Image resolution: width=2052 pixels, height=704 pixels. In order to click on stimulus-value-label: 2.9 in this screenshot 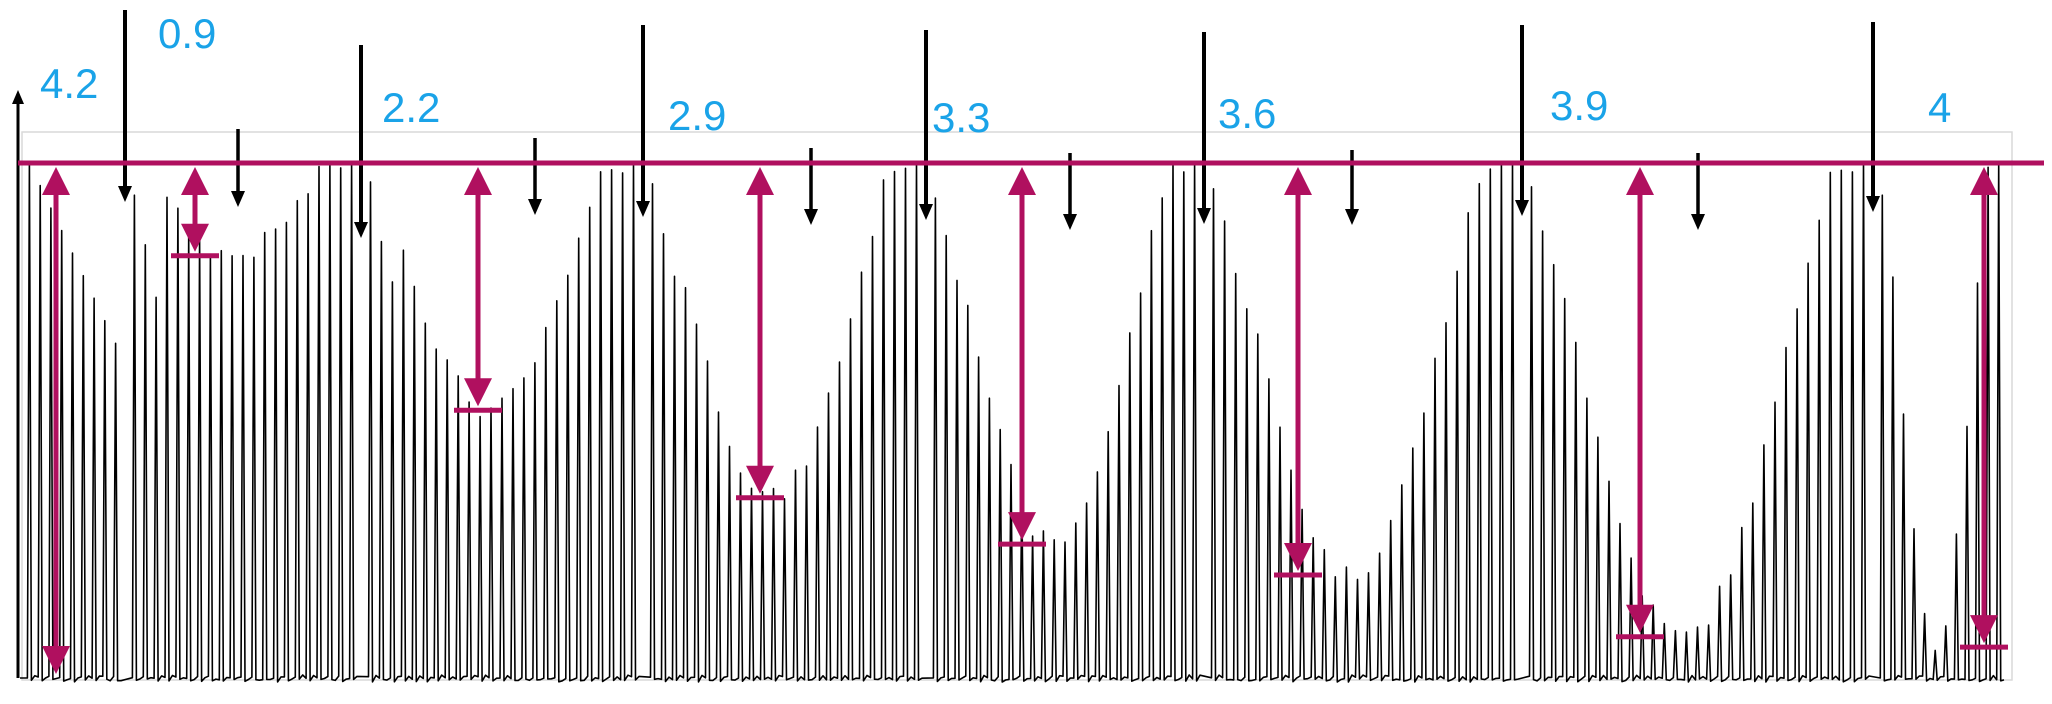, I will do `click(697, 115)`.